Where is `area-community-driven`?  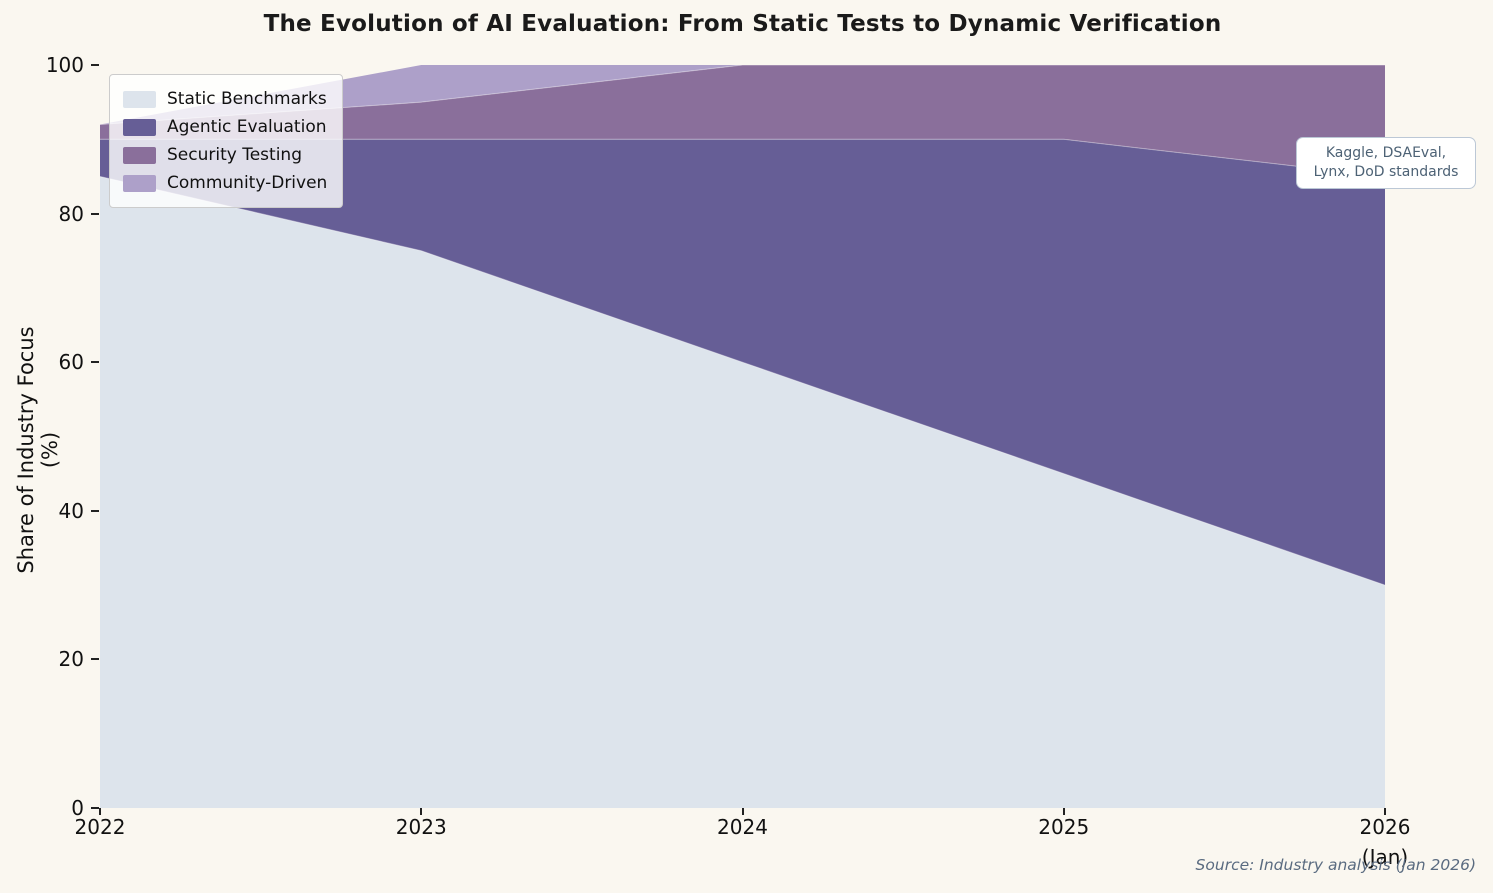 area-community-driven is located at coordinates (742, 95).